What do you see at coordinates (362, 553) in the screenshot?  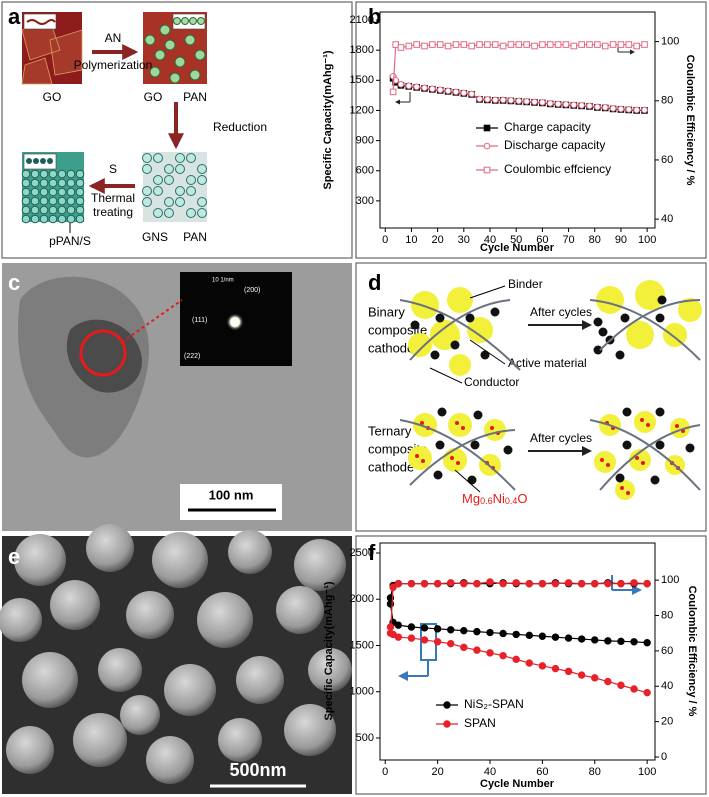 I see `y-tick-label: 2500` at bounding box center [362, 553].